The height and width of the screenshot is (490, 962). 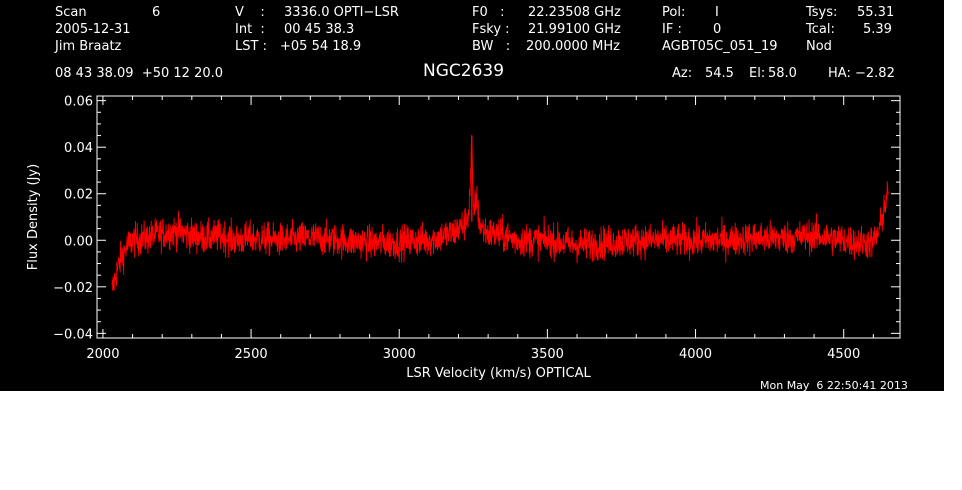 What do you see at coordinates (875, 73) in the screenshot?
I see `ha-value: −2.82` at bounding box center [875, 73].